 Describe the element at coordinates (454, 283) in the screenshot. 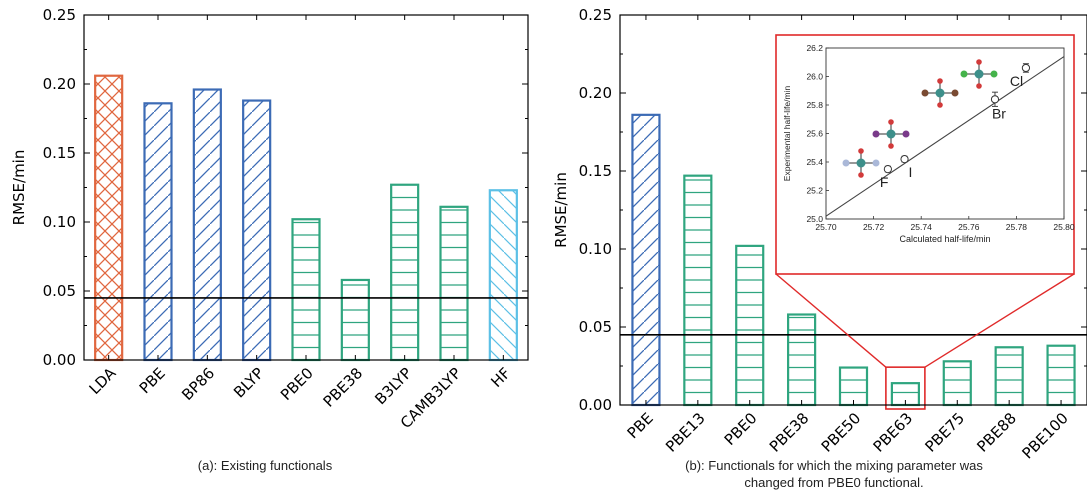

I see `bar-CAMB3LYP` at that location.